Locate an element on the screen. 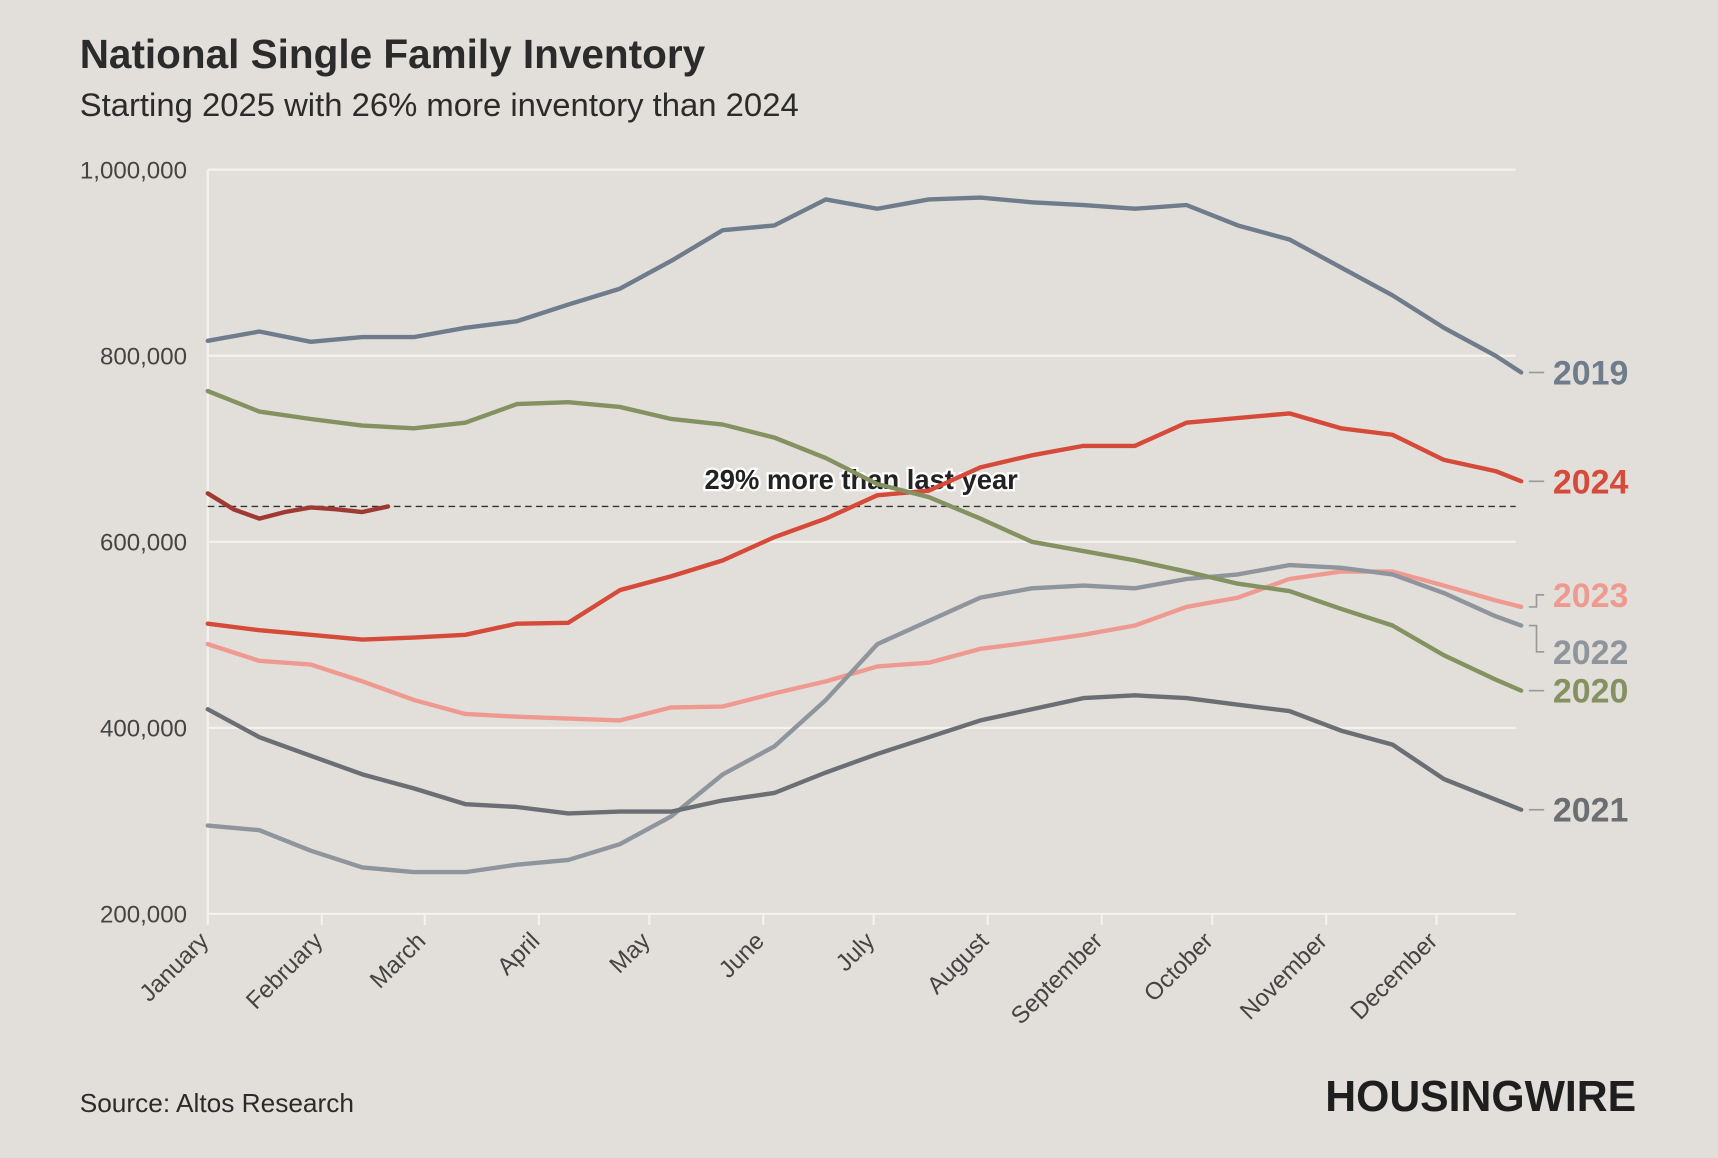 This screenshot has height=1158, width=1718. y-tick-label: 1,000,000 is located at coordinates (133, 170).